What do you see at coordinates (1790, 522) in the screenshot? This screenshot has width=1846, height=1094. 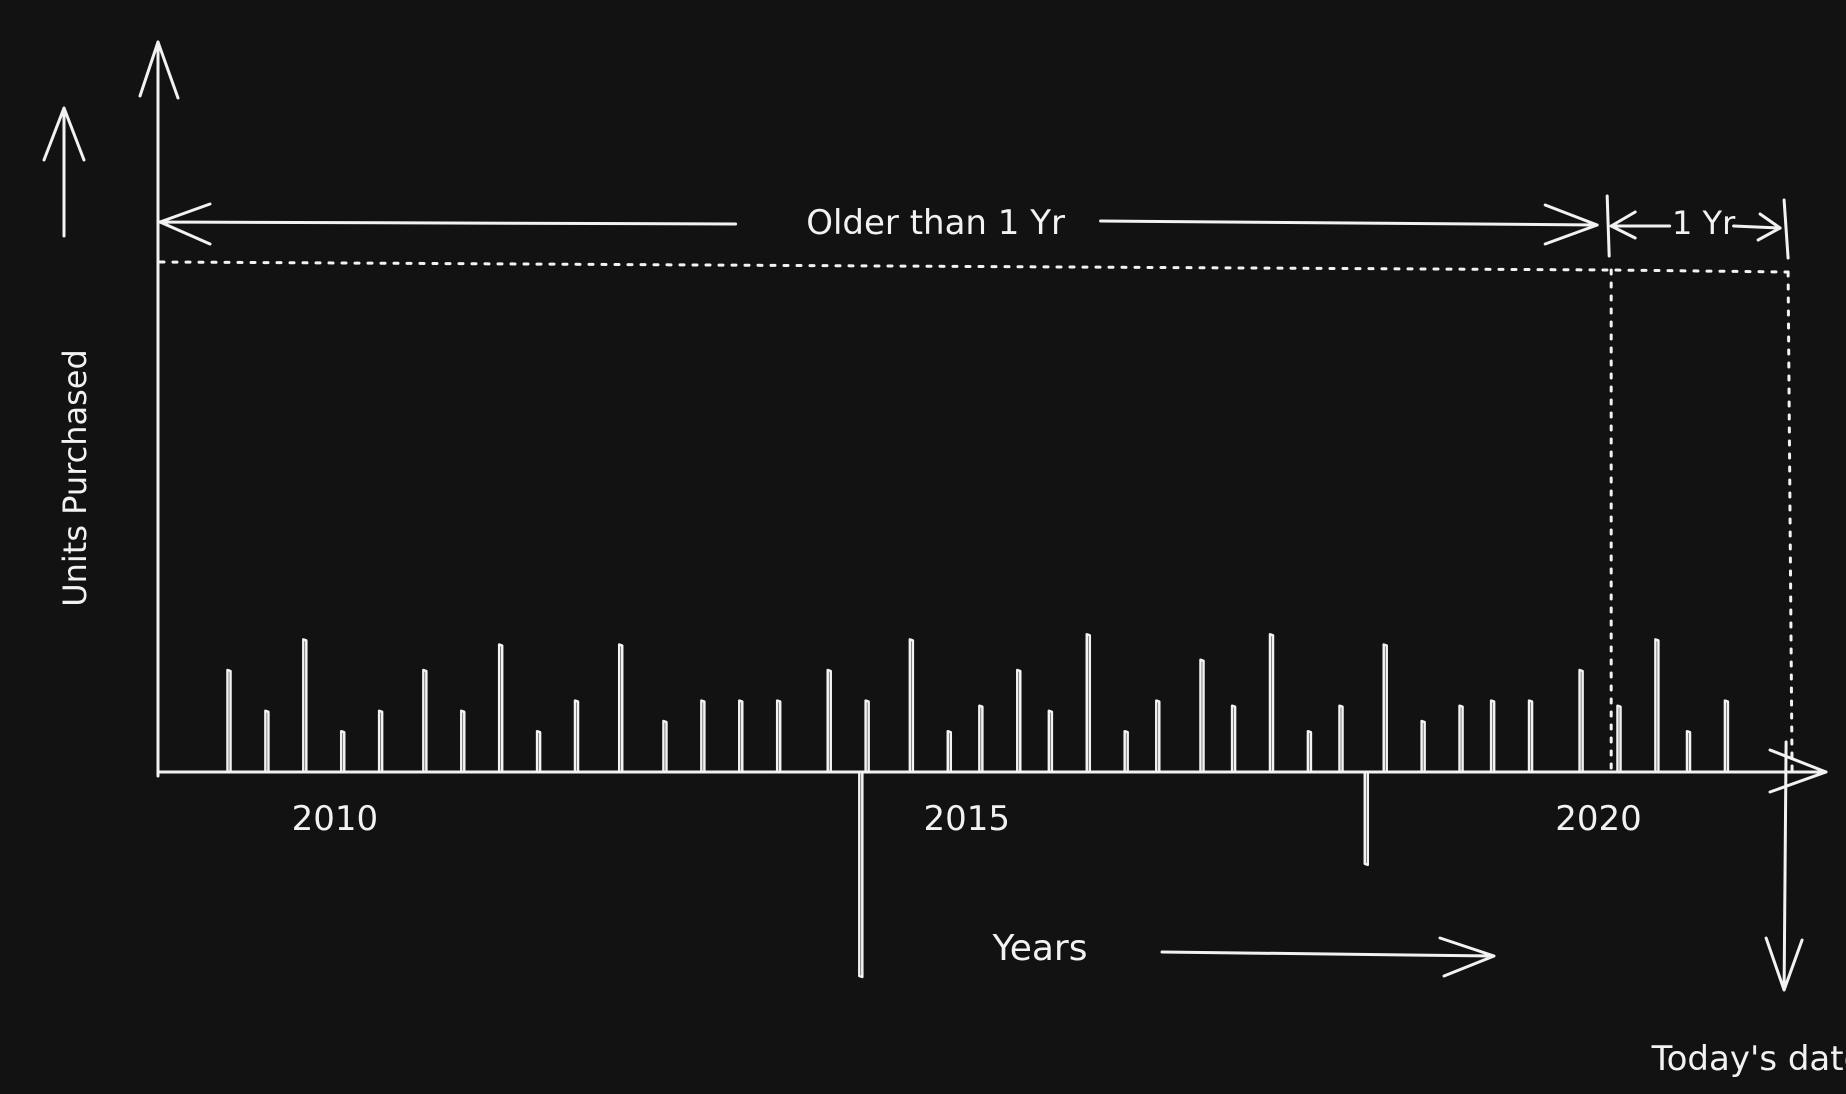 I see `today-dotted-line` at bounding box center [1790, 522].